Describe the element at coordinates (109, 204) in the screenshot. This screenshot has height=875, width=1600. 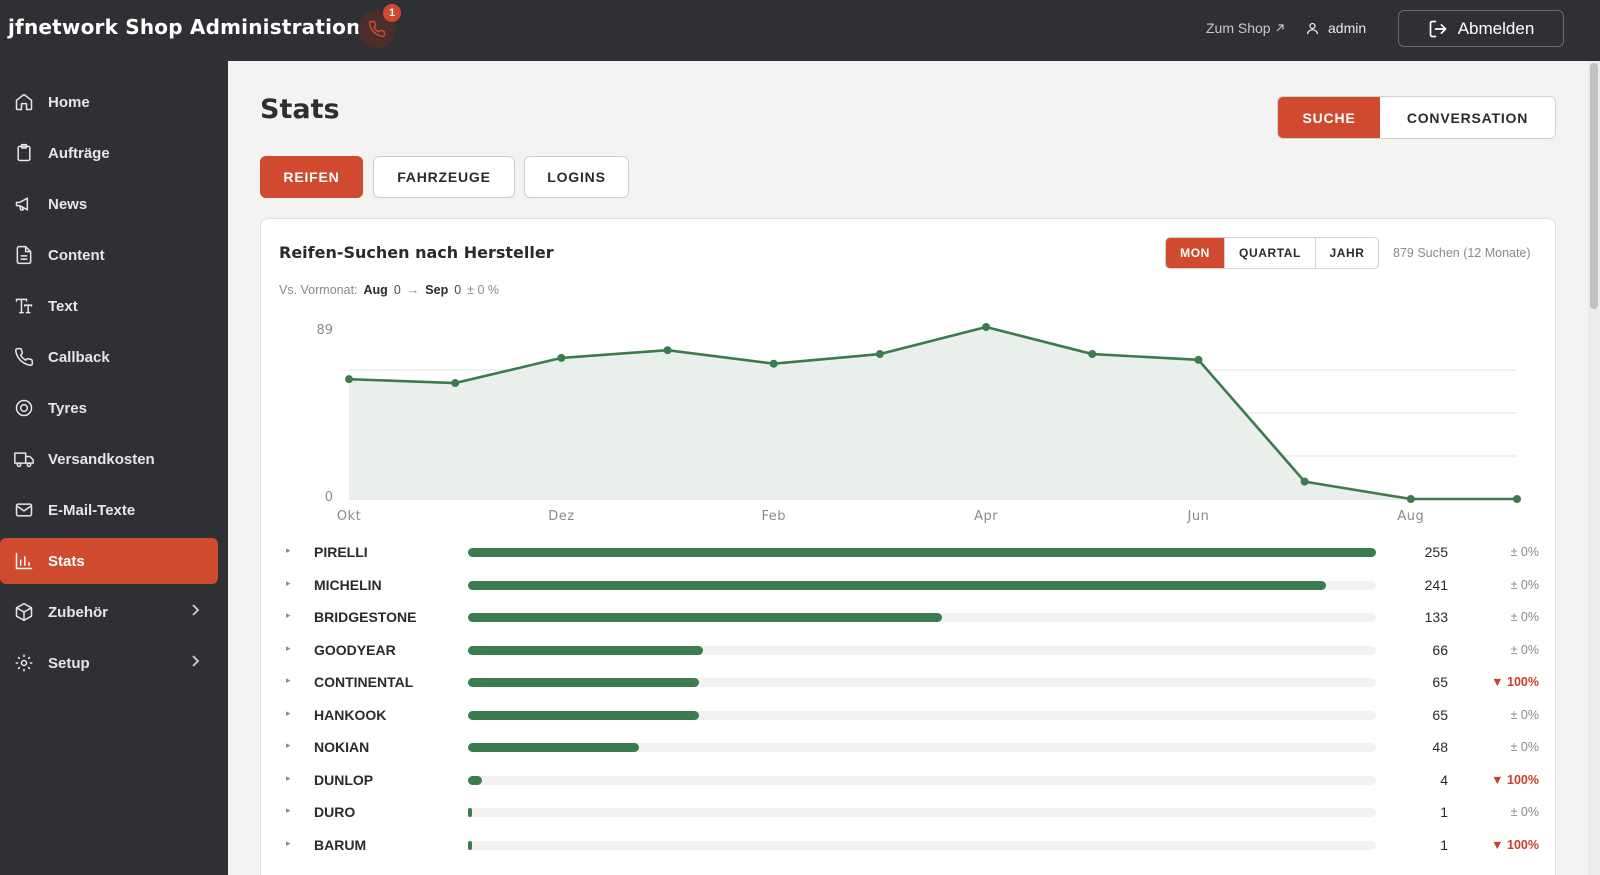
I see `sidebar-item-news: News` at that location.